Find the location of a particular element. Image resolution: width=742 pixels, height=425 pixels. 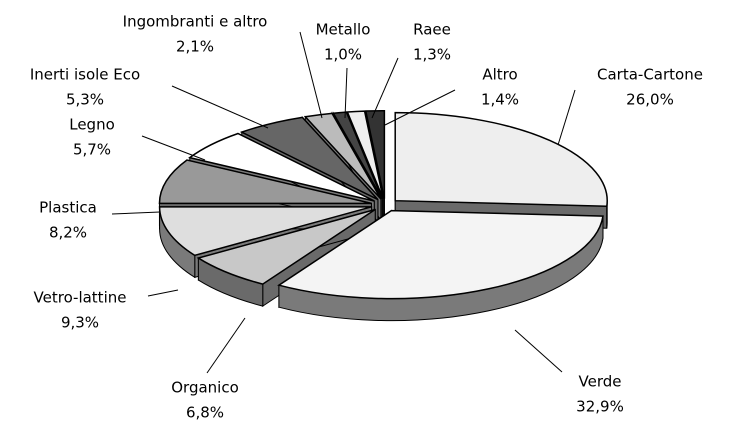

data-label-name: Organico is located at coordinates (205, 388).